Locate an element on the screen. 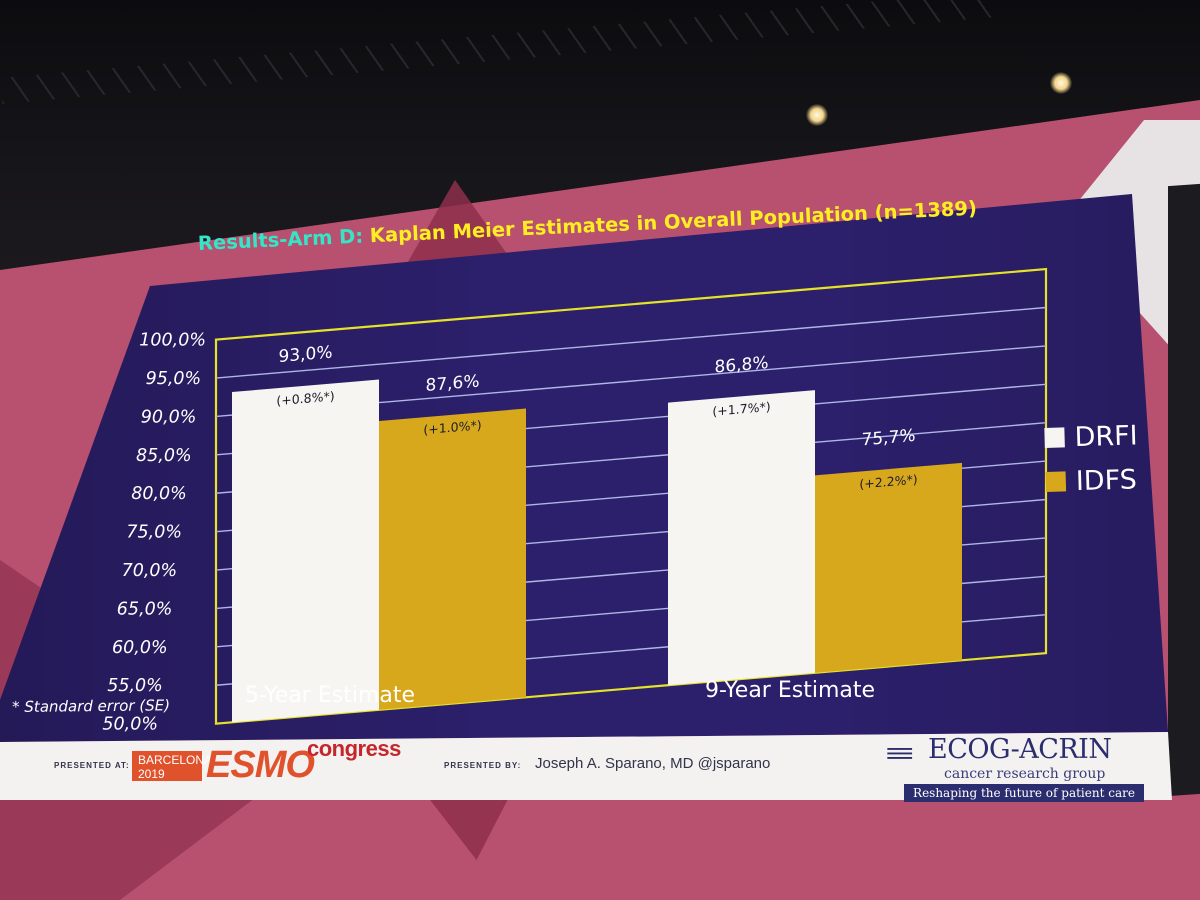 This screenshot has width=1200, height=900. event-logo-text: ESMO is located at coordinates (260, 765).